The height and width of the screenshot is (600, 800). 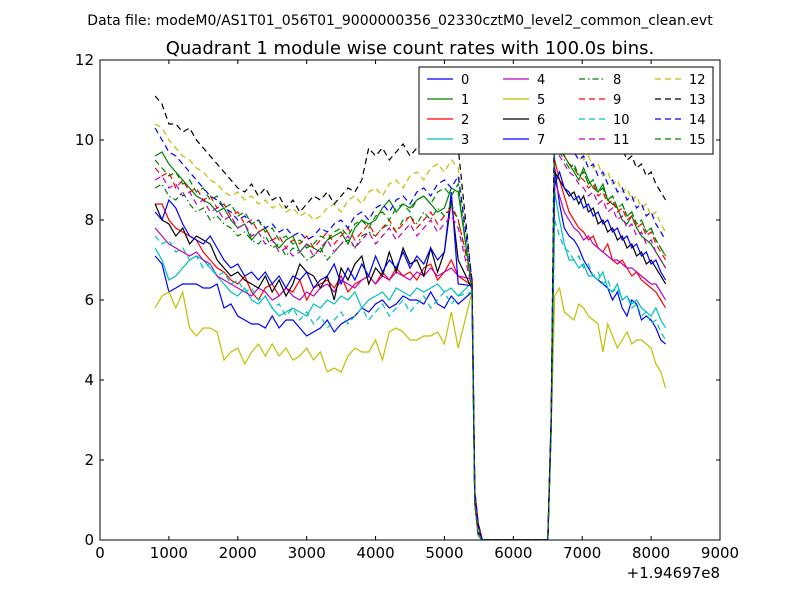 I want to click on y-tick-label: 12, so click(x=84, y=60).